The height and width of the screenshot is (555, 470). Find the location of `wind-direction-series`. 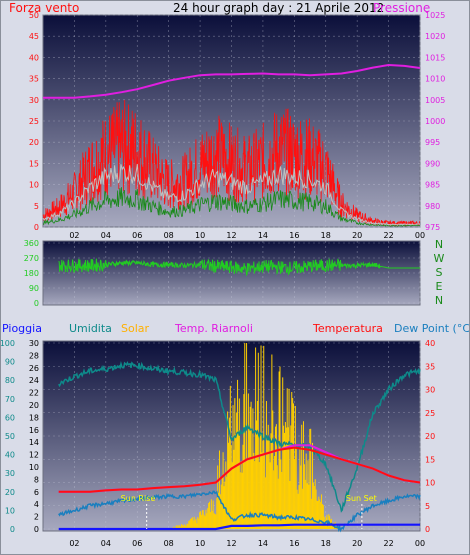

wind-direction-series is located at coordinates (239, 267).